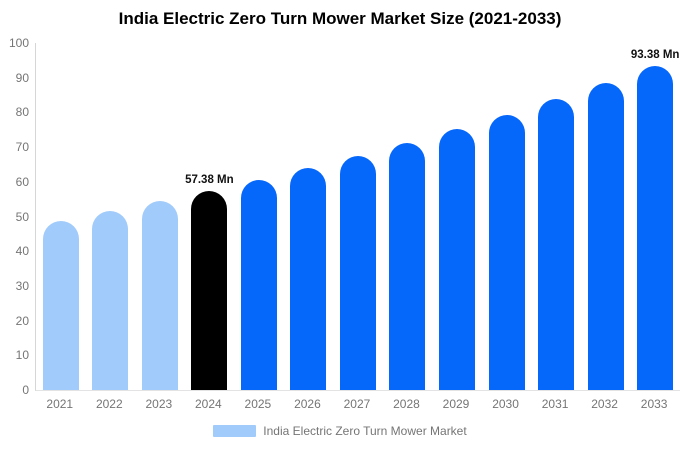 The height and width of the screenshot is (450, 680). Describe the element at coordinates (235, 431) in the screenshot. I see `legend-swatch-icon` at that location.